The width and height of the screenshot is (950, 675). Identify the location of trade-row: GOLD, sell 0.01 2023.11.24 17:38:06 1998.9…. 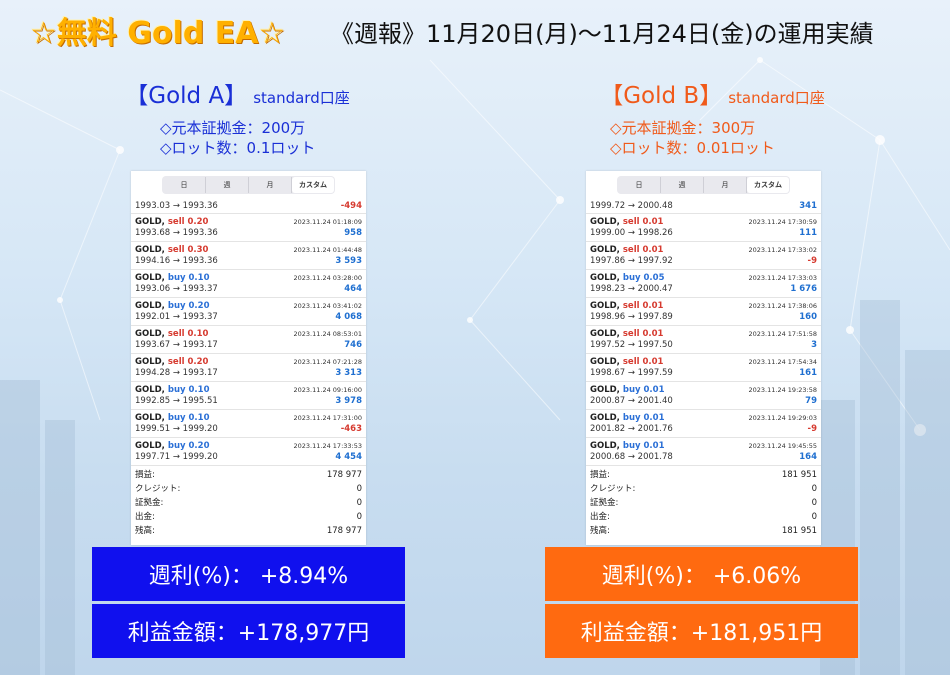
(703, 312).